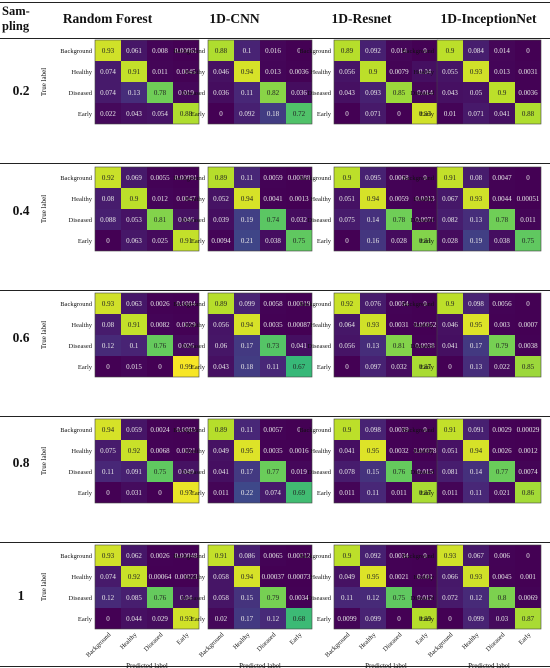  Describe the element at coordinates (108, 429) in the screenshot. I see `cell-s3-m0-r0c0` at that location.